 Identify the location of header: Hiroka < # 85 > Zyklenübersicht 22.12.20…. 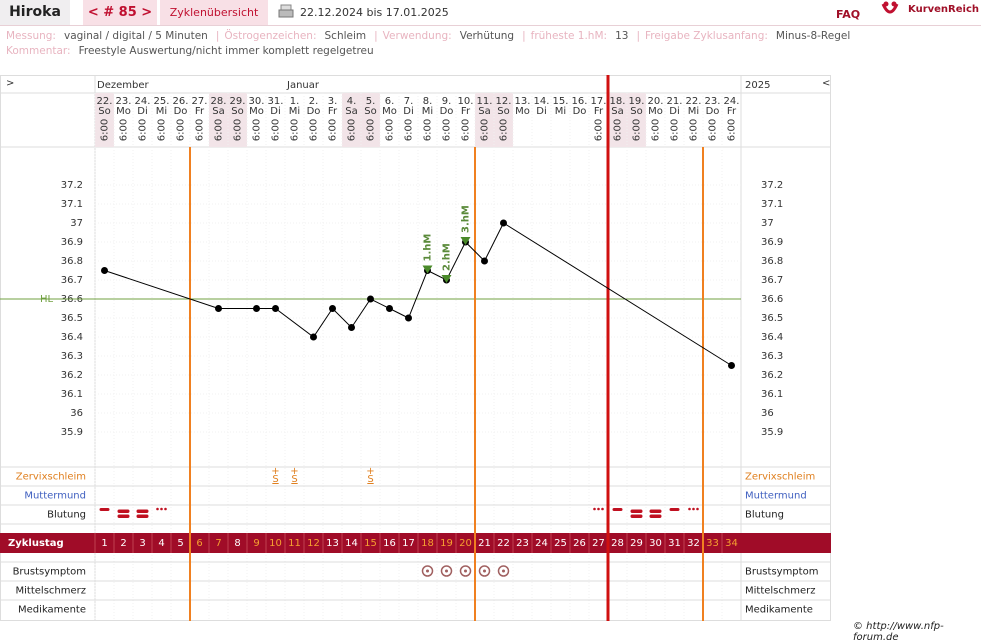
(490, 13).